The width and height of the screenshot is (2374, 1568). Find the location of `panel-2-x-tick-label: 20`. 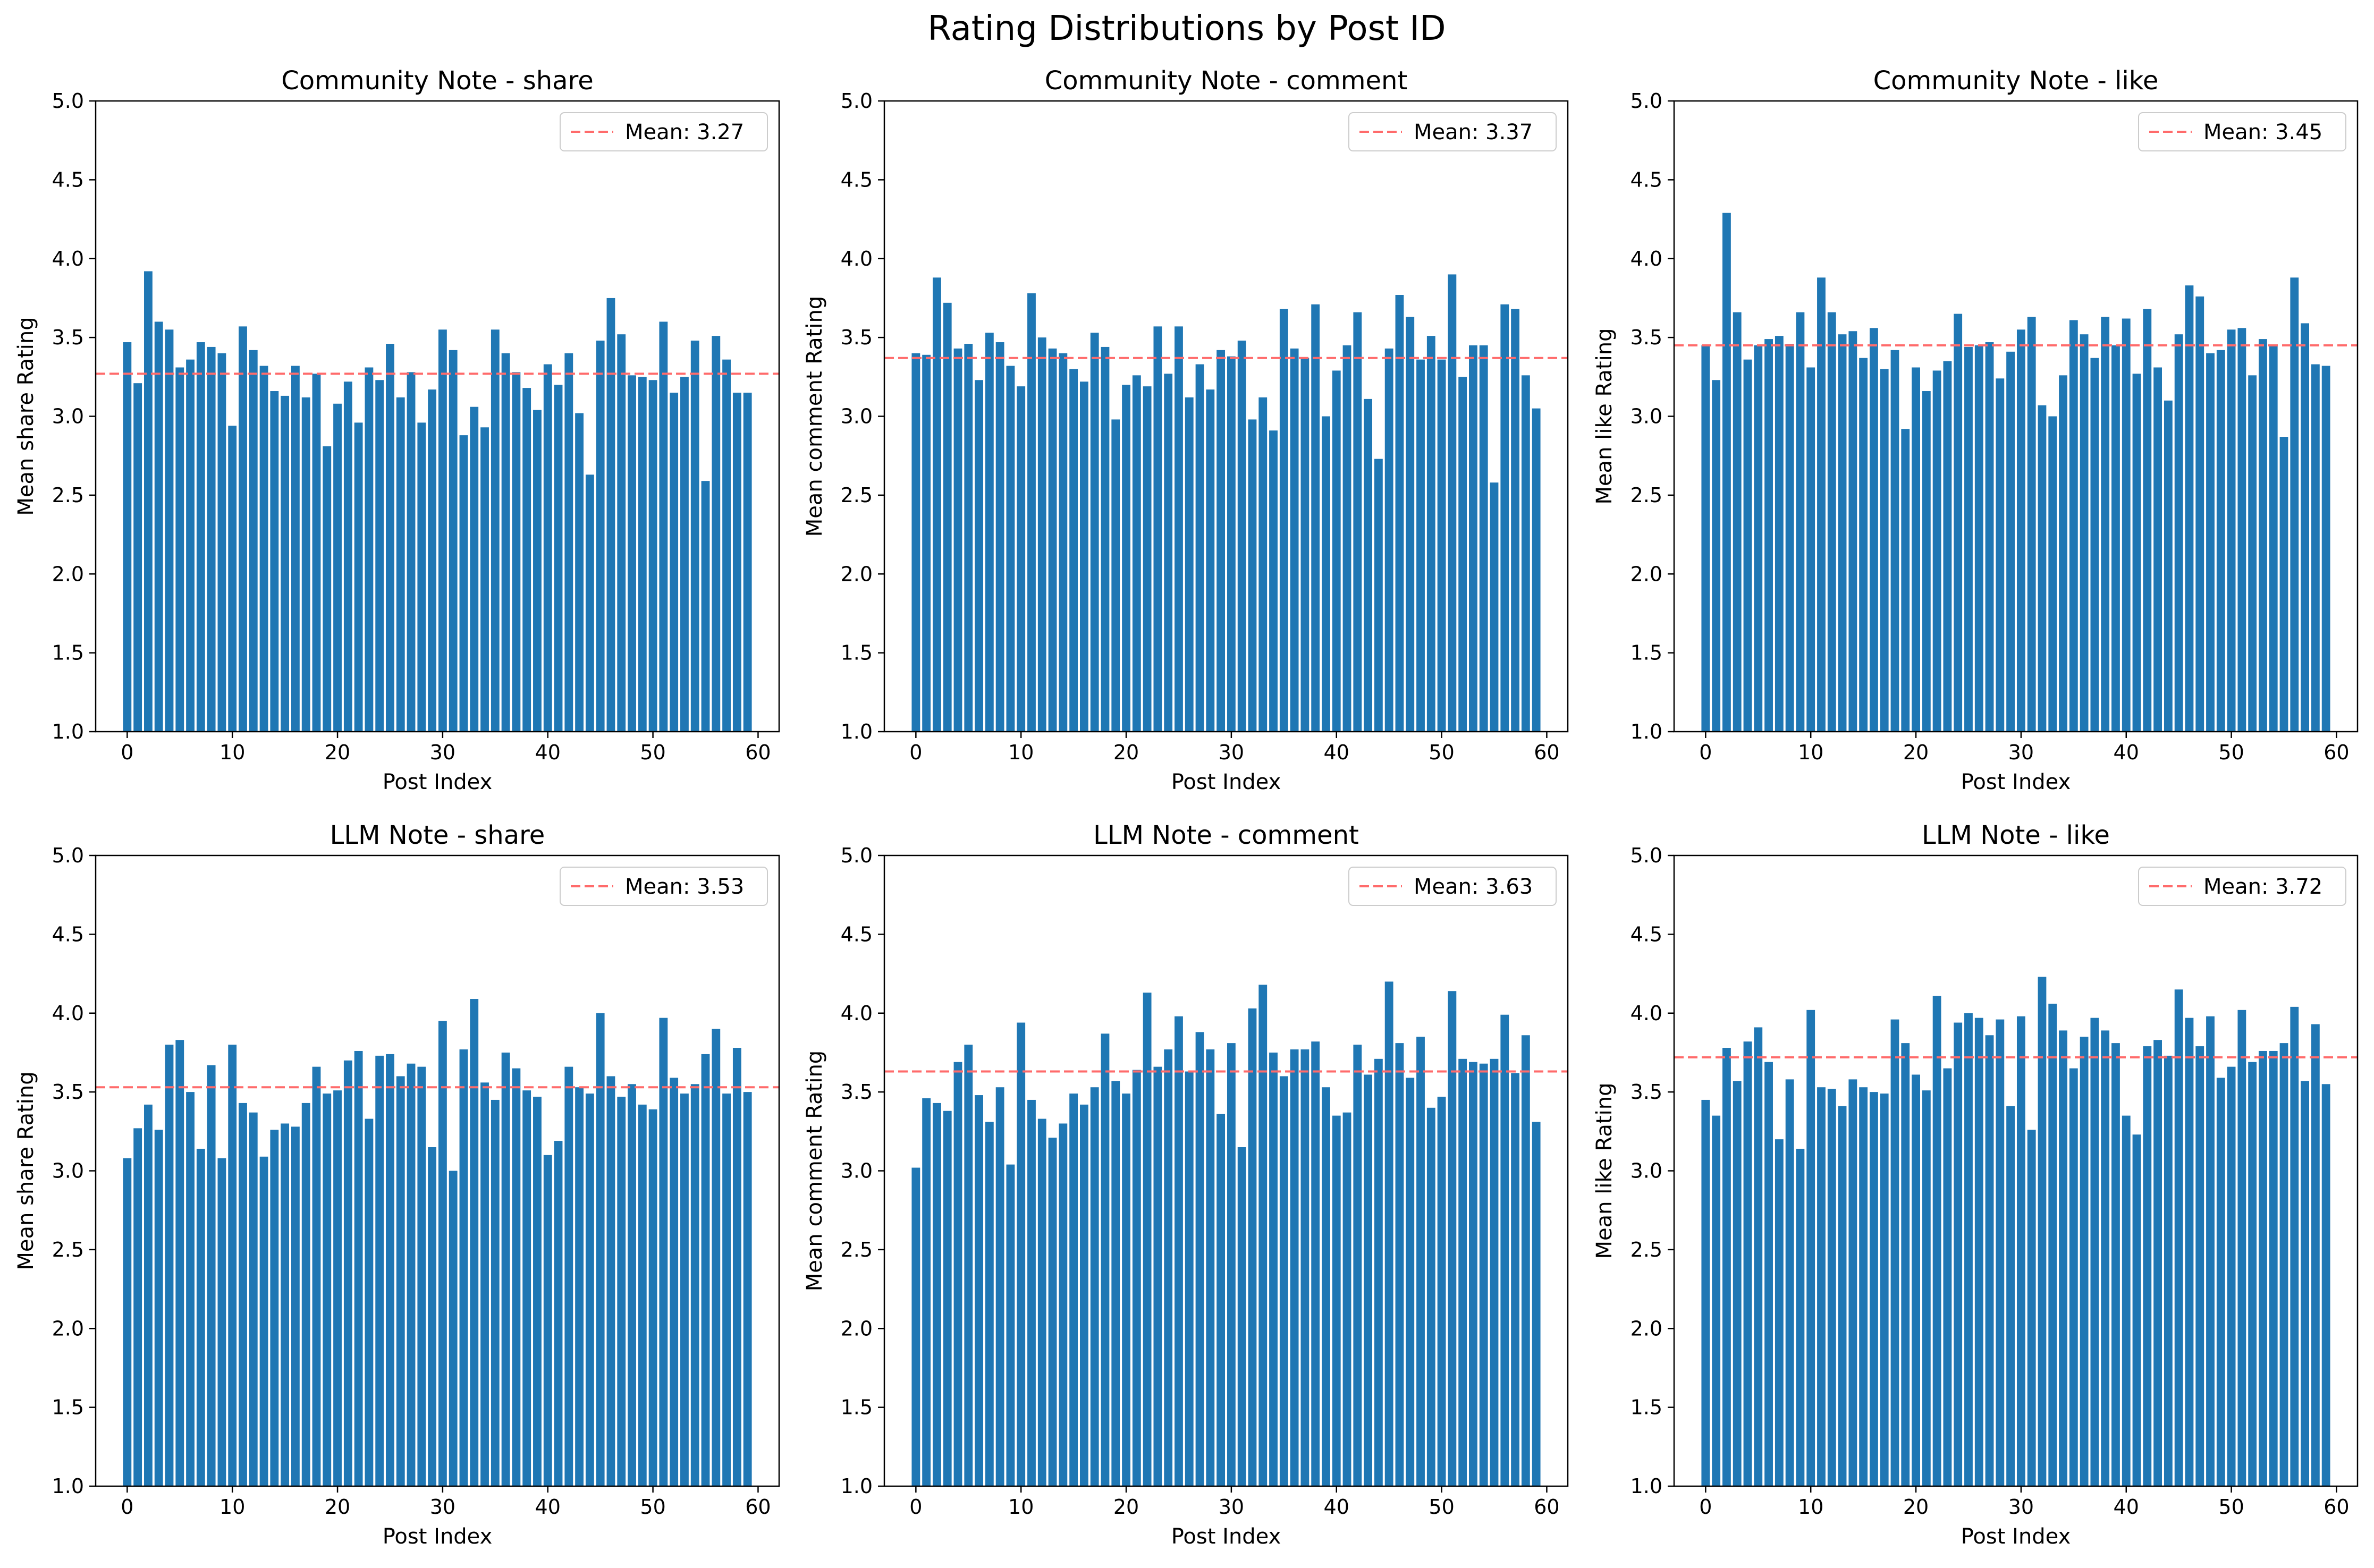

panel-2-x-tick-label: 20 is located at coordinates (1126, 752).